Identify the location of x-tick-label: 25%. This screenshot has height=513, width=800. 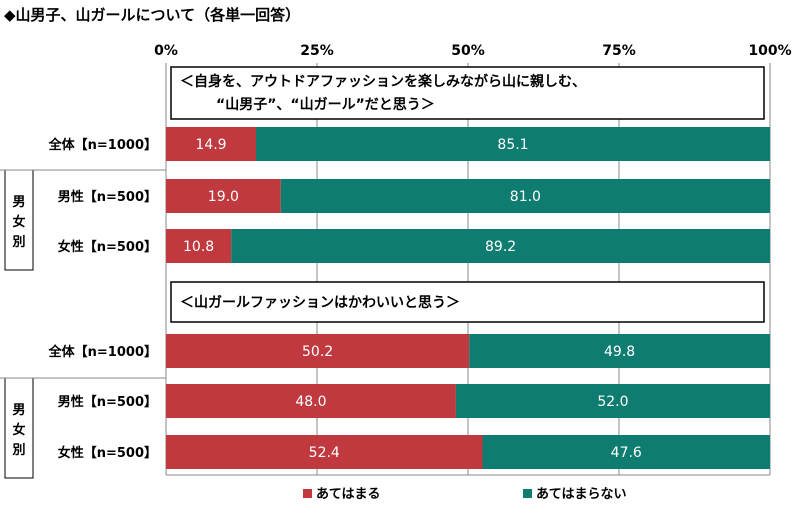
(317, 51).